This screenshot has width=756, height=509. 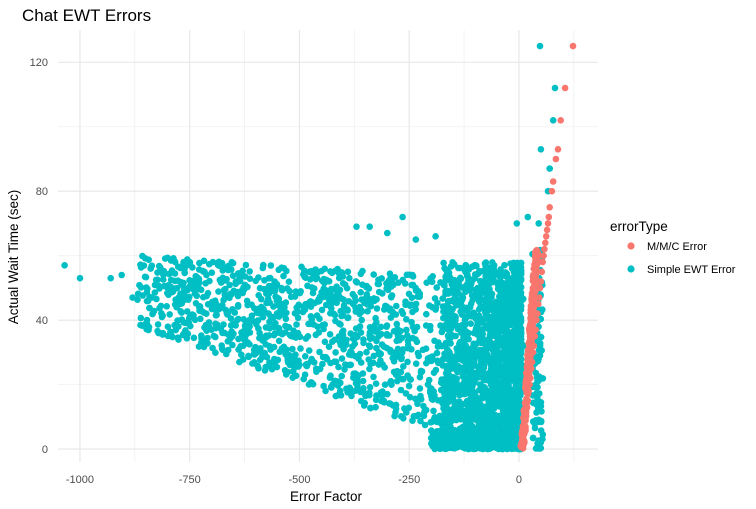 What do you see at coordinates (677, 247) in the screenshot?
I see `legend-label-mmc: M/M/C Error` at bounding box center [677, 247].